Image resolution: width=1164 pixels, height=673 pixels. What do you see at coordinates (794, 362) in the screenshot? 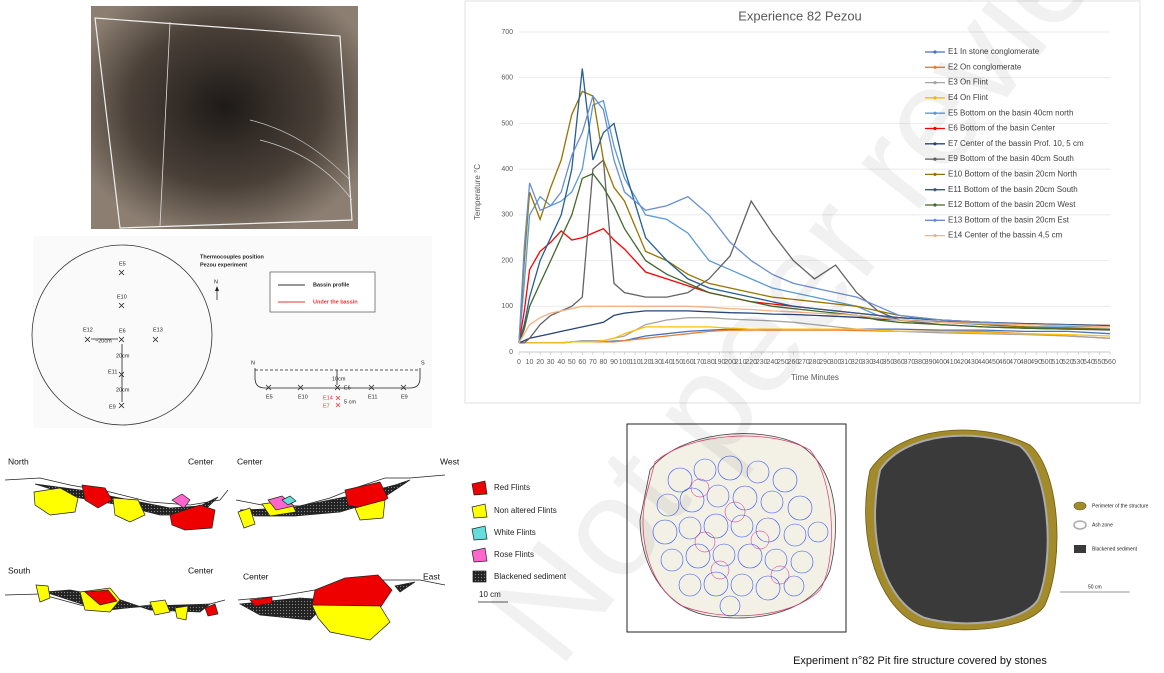
I see `x-tick-label: 260` at bounding box center [794, 362].